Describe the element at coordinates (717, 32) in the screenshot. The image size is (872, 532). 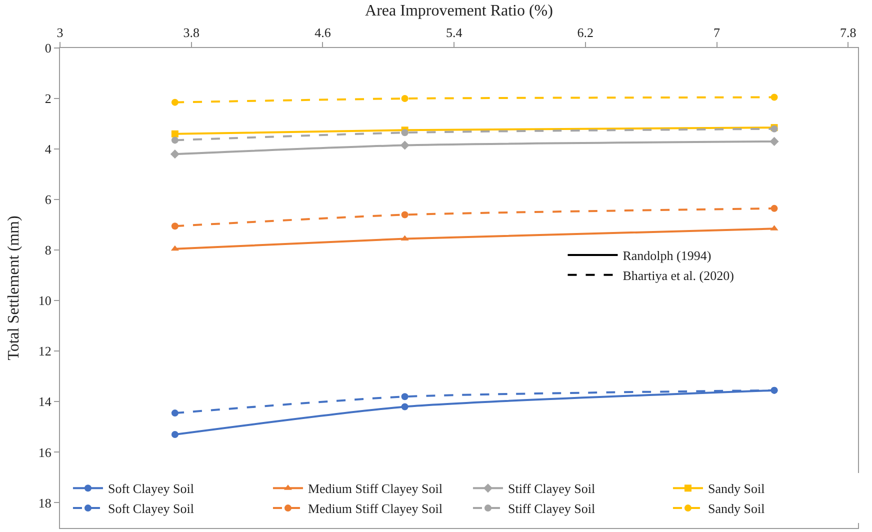
I see `x-tick-label: 7` at that location.